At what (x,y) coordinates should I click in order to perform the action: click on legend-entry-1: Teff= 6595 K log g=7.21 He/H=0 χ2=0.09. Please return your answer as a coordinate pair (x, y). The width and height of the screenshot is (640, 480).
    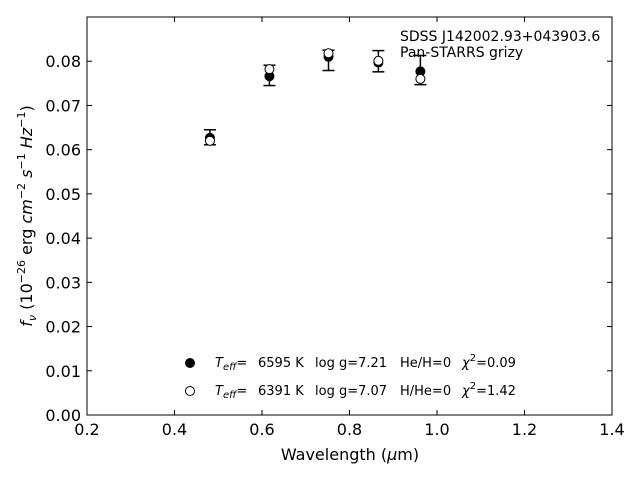
    Looking at the image, I should click on (365, 363).